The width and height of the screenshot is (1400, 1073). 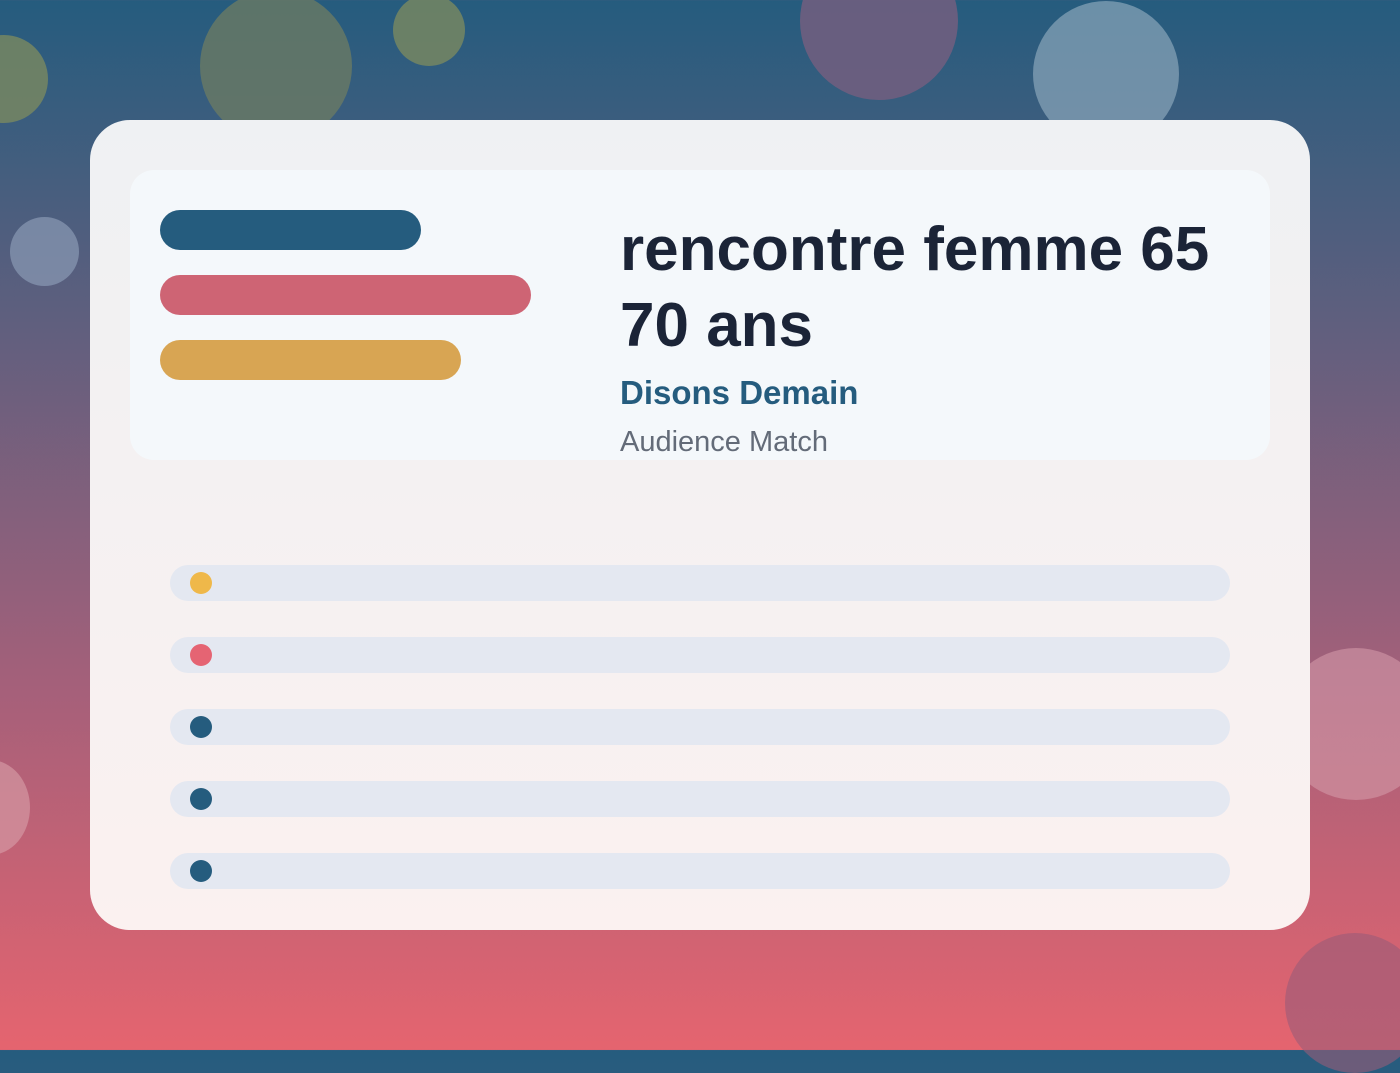 I want to click on title: rencontre femme 65 70 ans, so click(x=915, y=287).